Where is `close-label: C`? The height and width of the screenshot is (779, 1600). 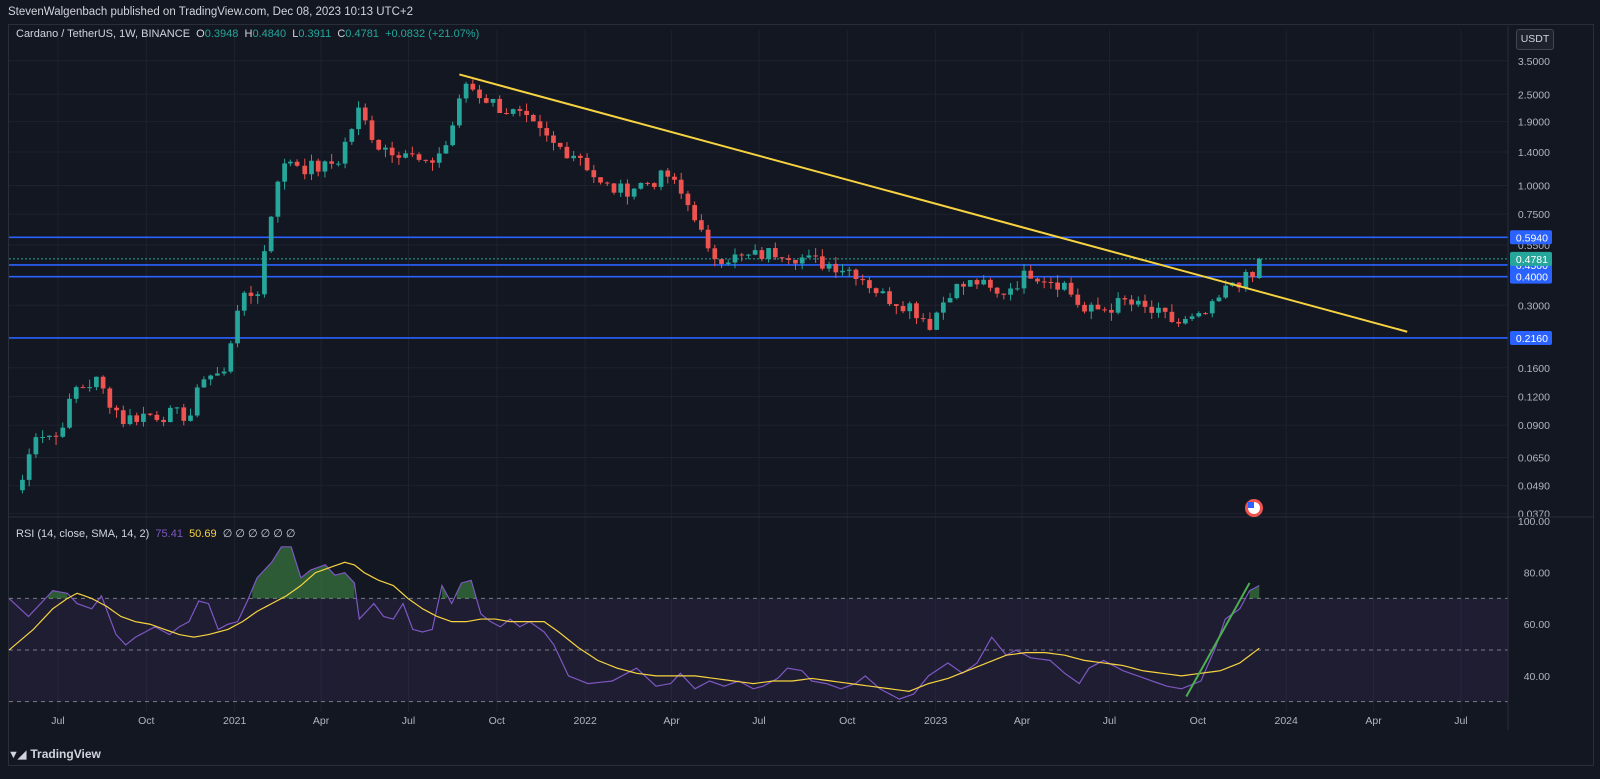 close-label: C is located at coordinates (341, 34).